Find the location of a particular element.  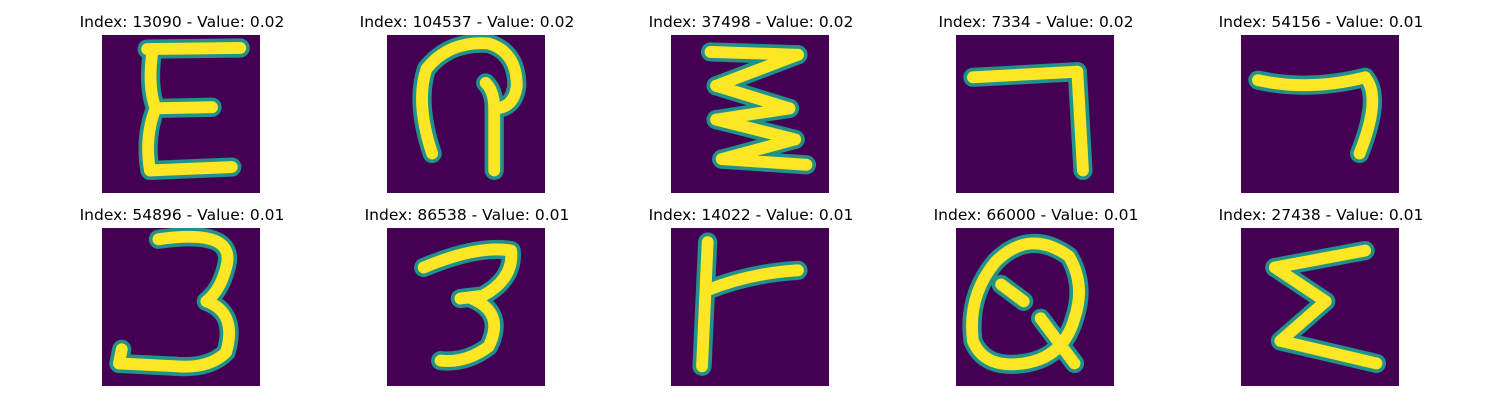

panel-title: Index: 54896 - Value: 0.01 is located at coordinates (182, 215).